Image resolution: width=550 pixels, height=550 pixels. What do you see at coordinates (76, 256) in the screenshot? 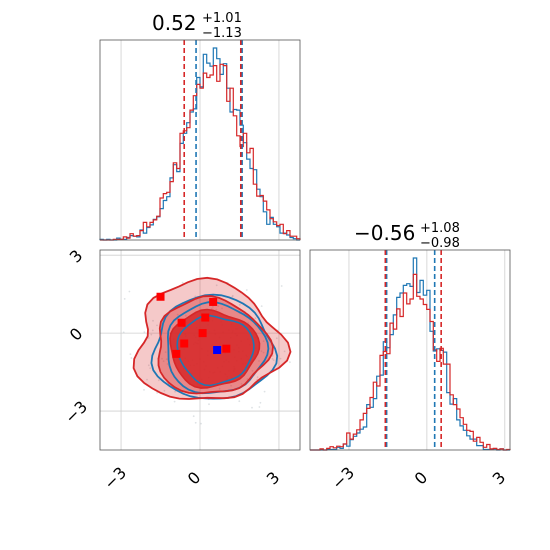
I see `joint-ytick-label-2: 3` at bounding box center [76, 256].